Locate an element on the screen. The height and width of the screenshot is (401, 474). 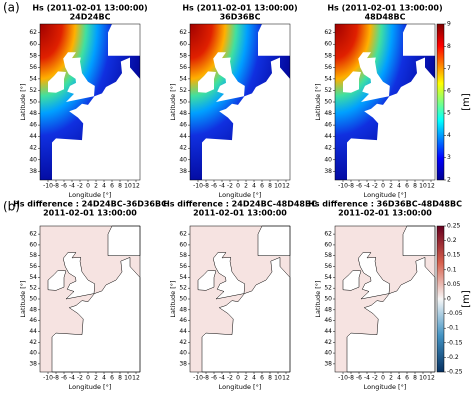
colorbar-tick-label: 3 is located at coordinates (449, 157).